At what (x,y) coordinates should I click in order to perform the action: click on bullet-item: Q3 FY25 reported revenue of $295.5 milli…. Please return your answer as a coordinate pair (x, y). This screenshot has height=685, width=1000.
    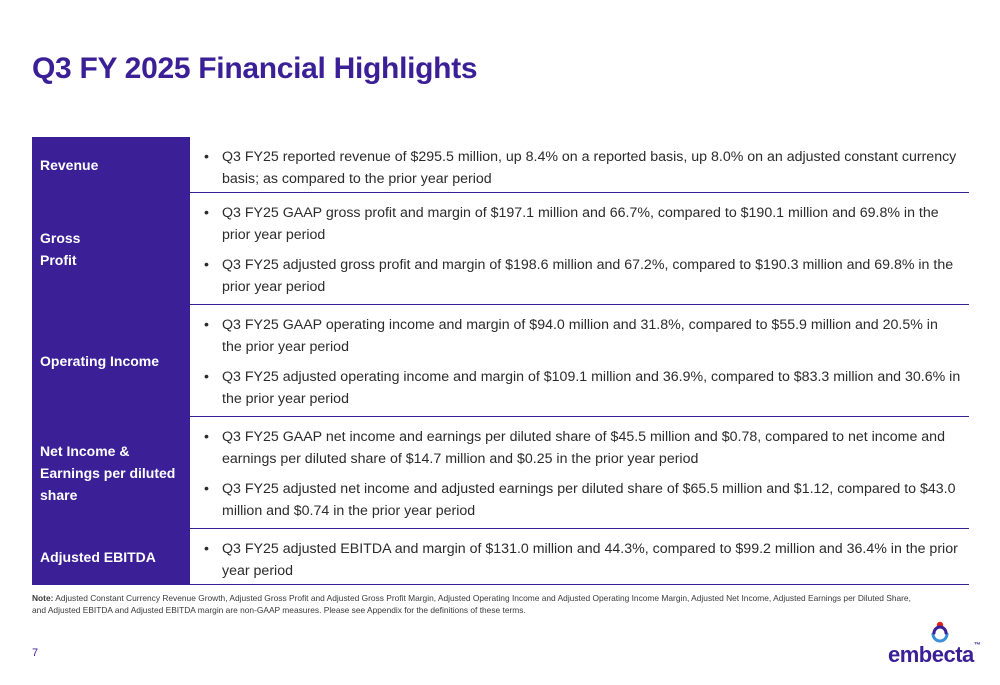
    Looking at the image, I should click on (581, 168).